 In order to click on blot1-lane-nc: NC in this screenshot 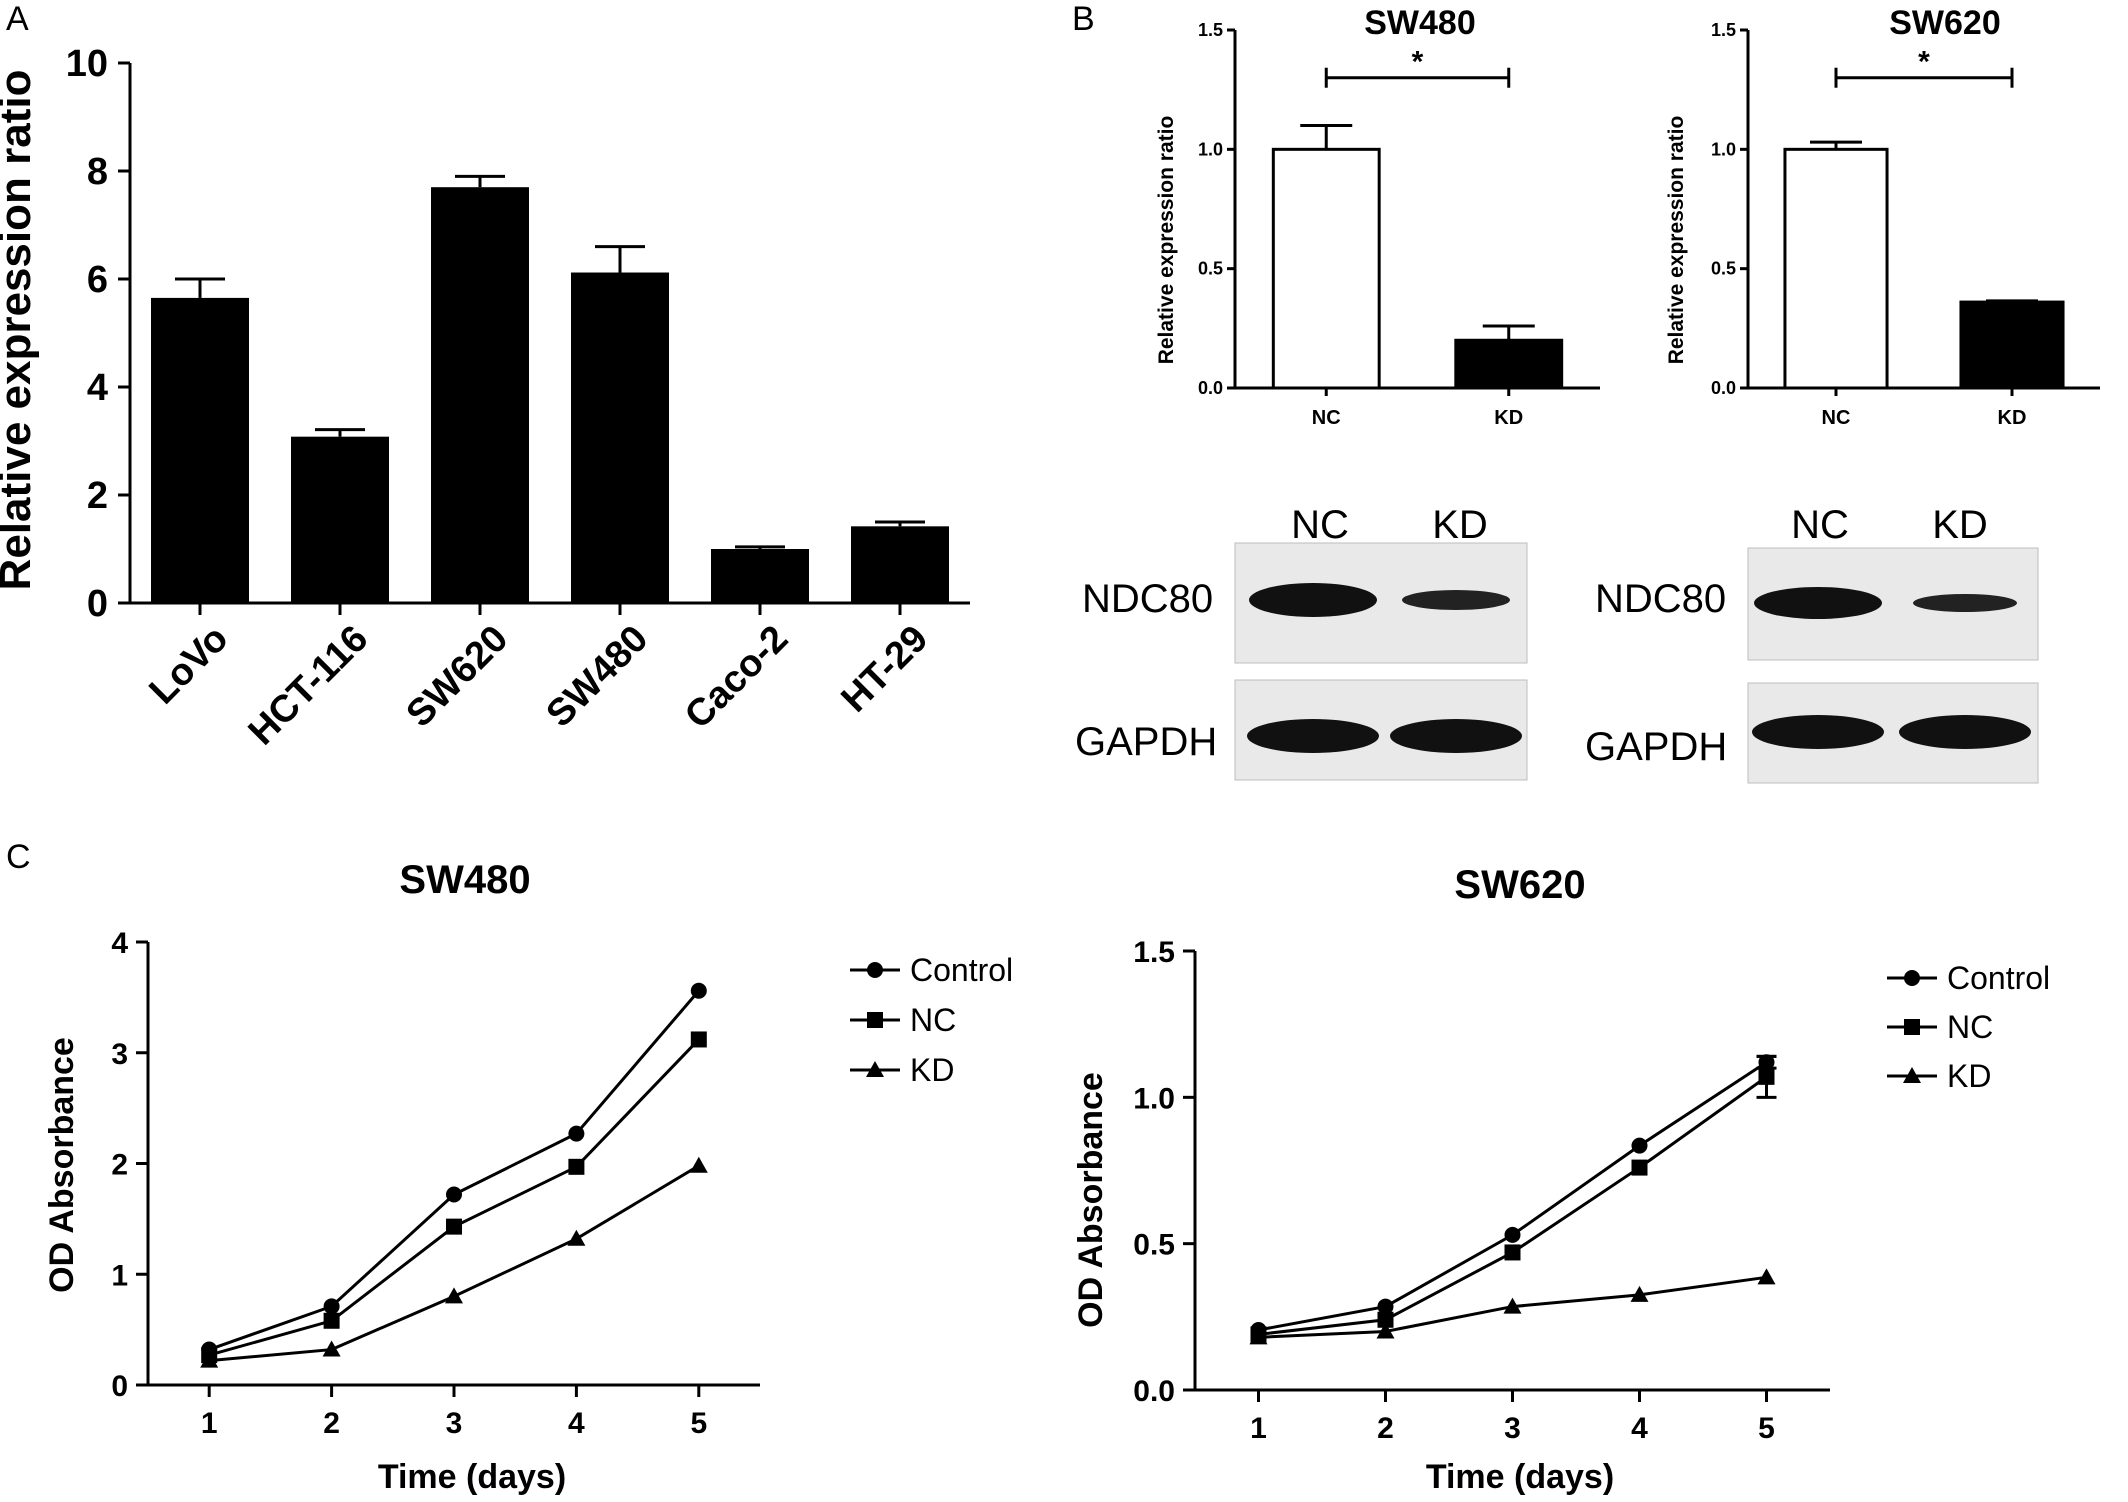, I will do `click(1320, 525)`.